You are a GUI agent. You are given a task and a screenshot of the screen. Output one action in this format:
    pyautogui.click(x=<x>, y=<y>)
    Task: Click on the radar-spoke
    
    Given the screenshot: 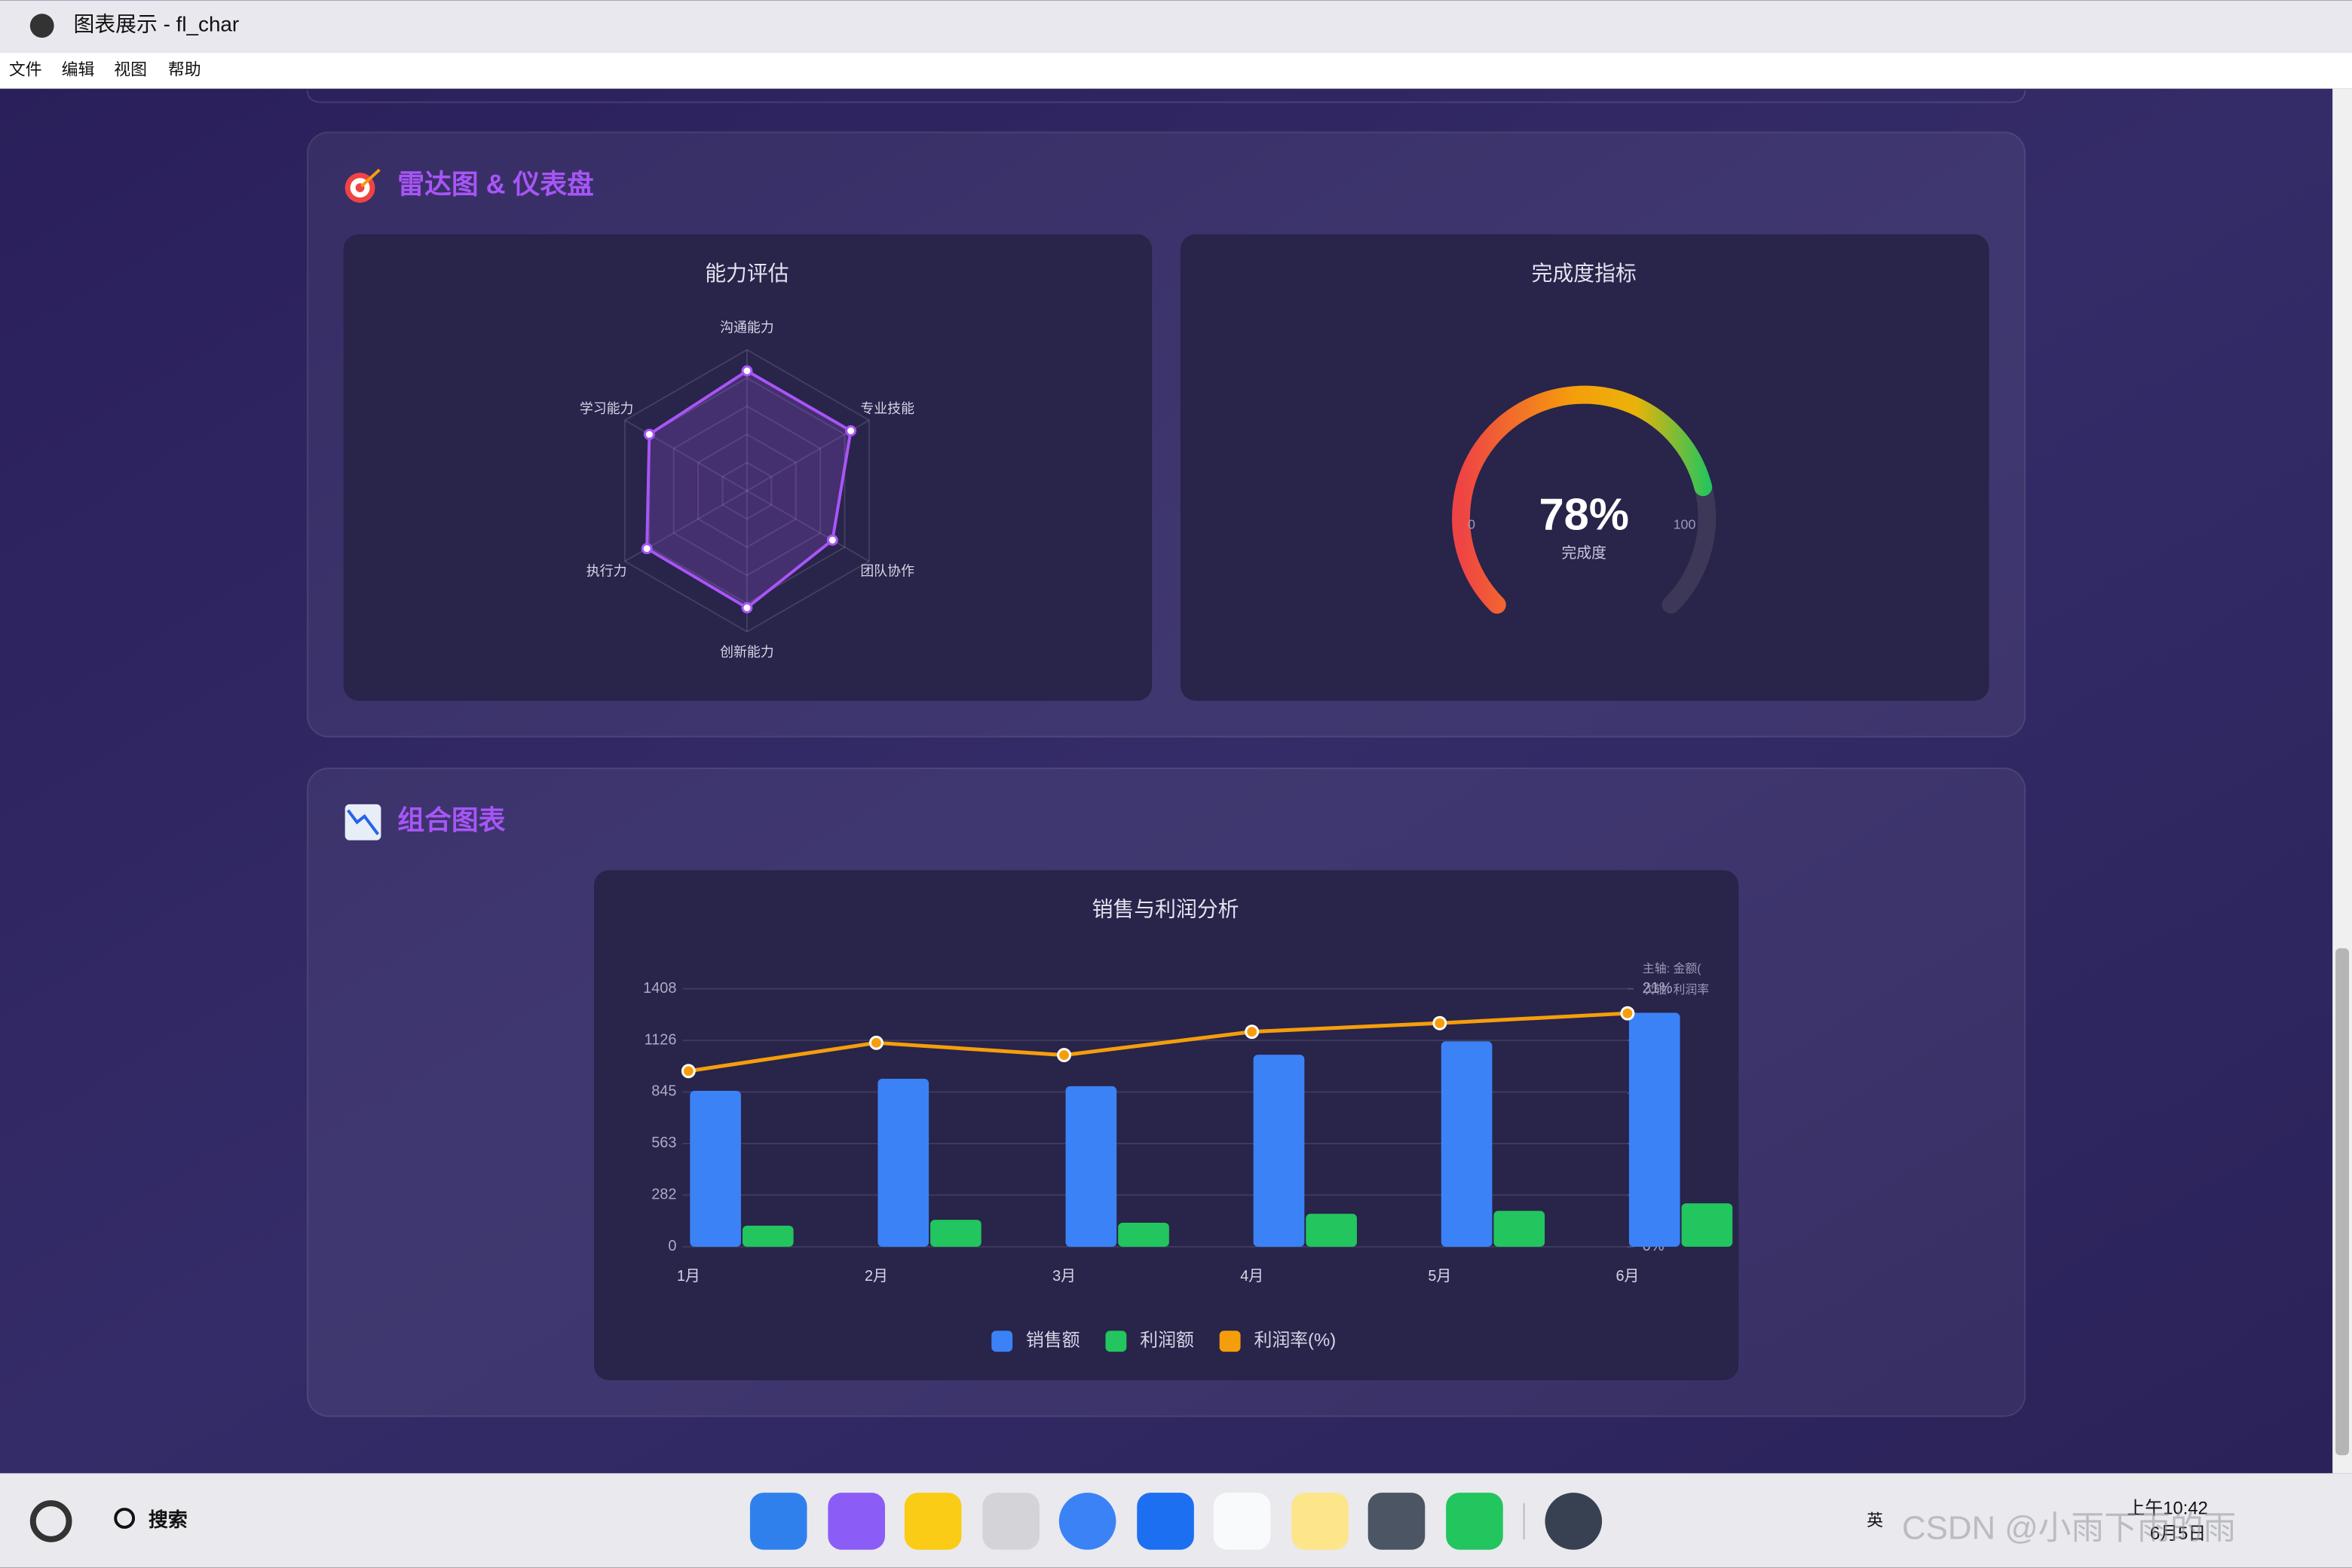 What is the action you would take?
    pyautogui.click(x=808, y=526)
    